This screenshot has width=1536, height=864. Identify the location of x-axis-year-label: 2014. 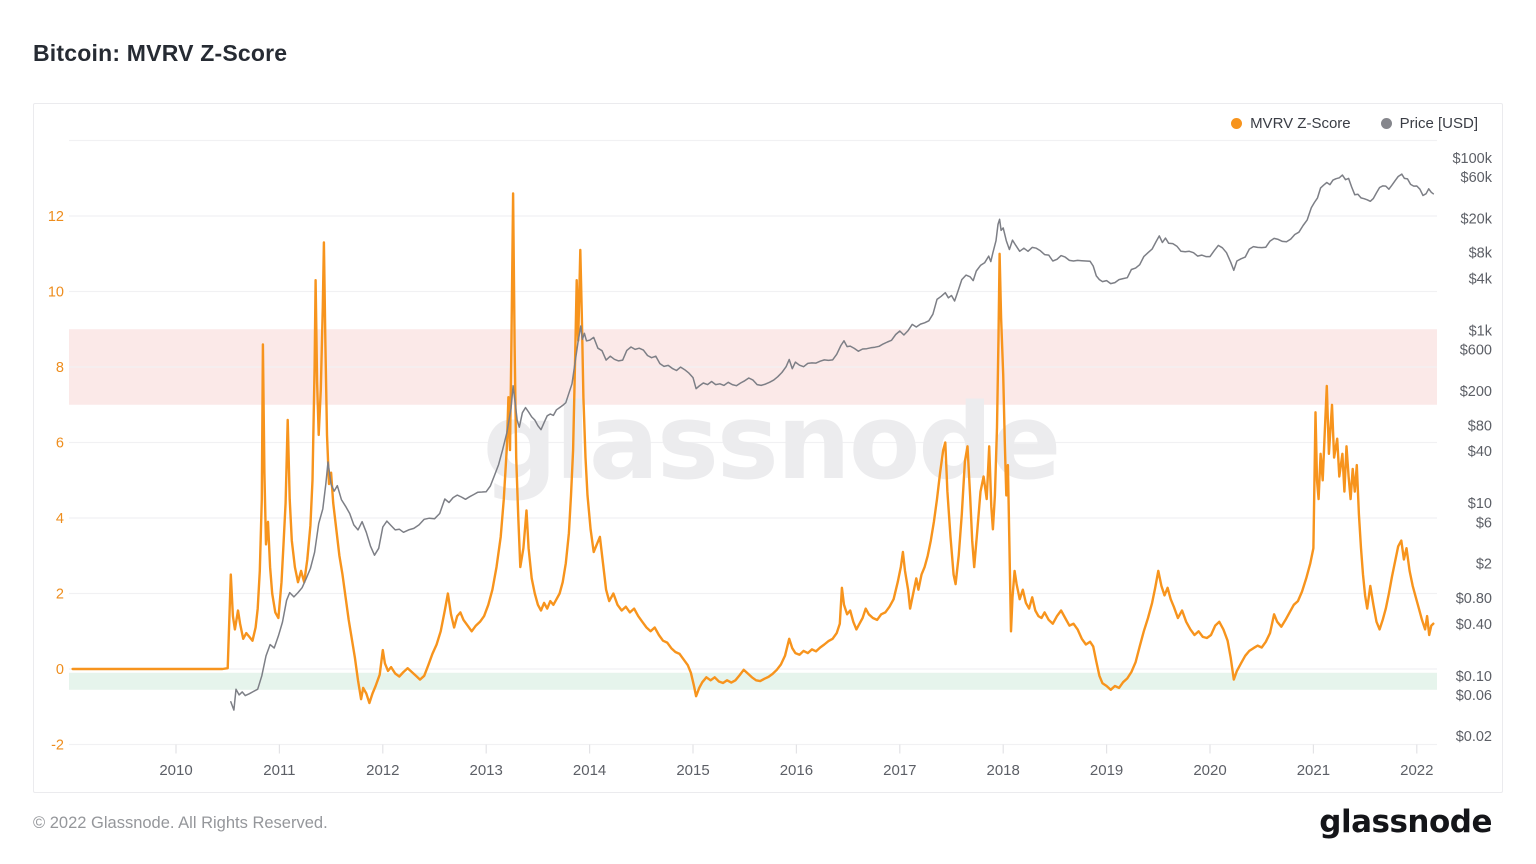
(589, 770).